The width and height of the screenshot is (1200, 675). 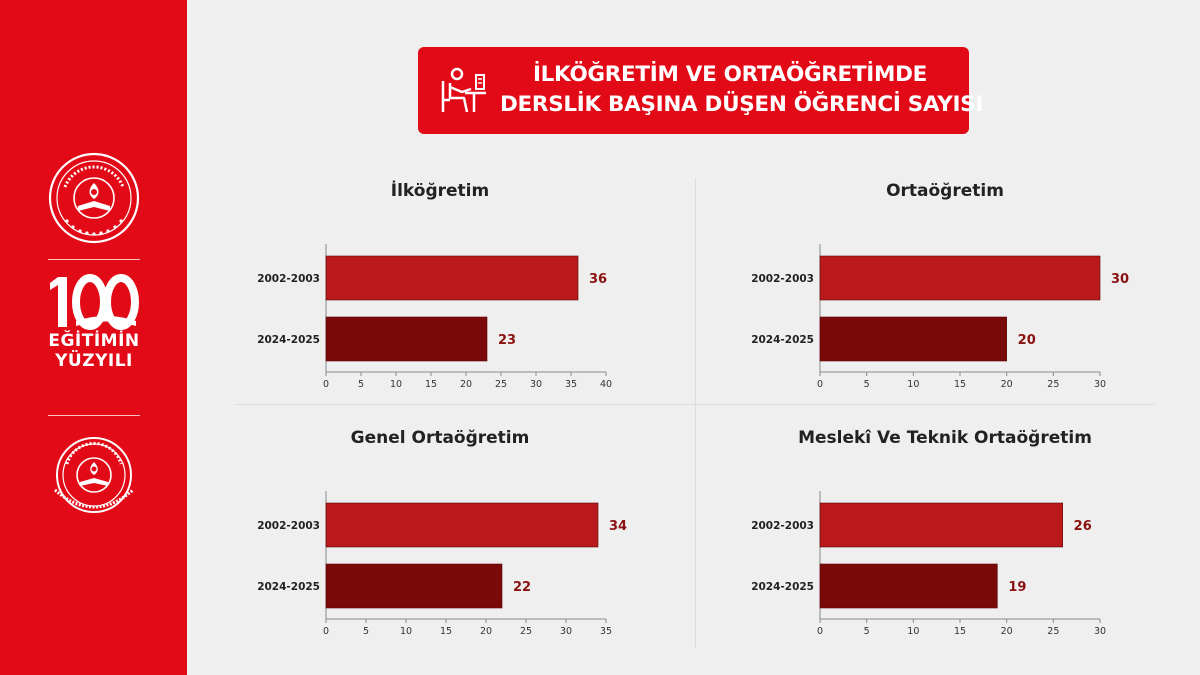 I want to click on chart-title-genel-ortaogretim: Genel Ortaöğretim, so click(x=440, y=438).